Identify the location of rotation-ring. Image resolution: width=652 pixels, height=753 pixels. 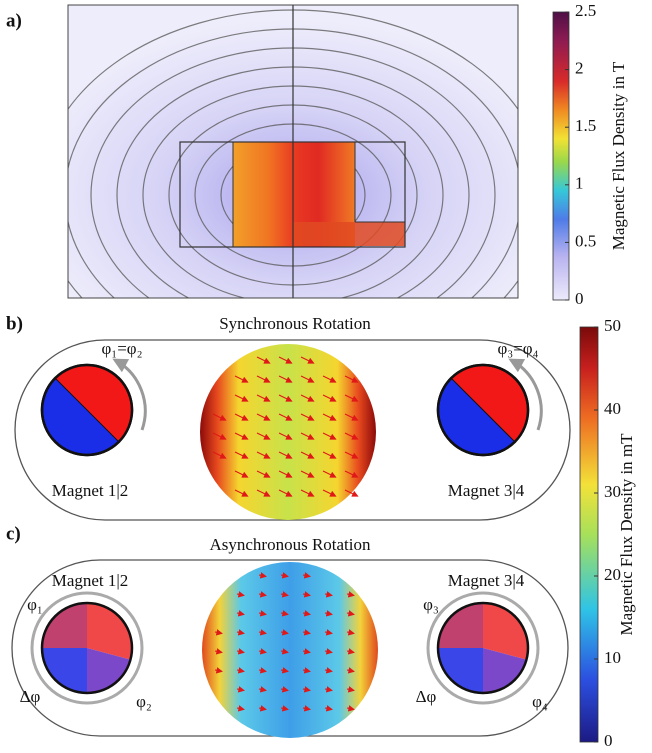
(87, 648).